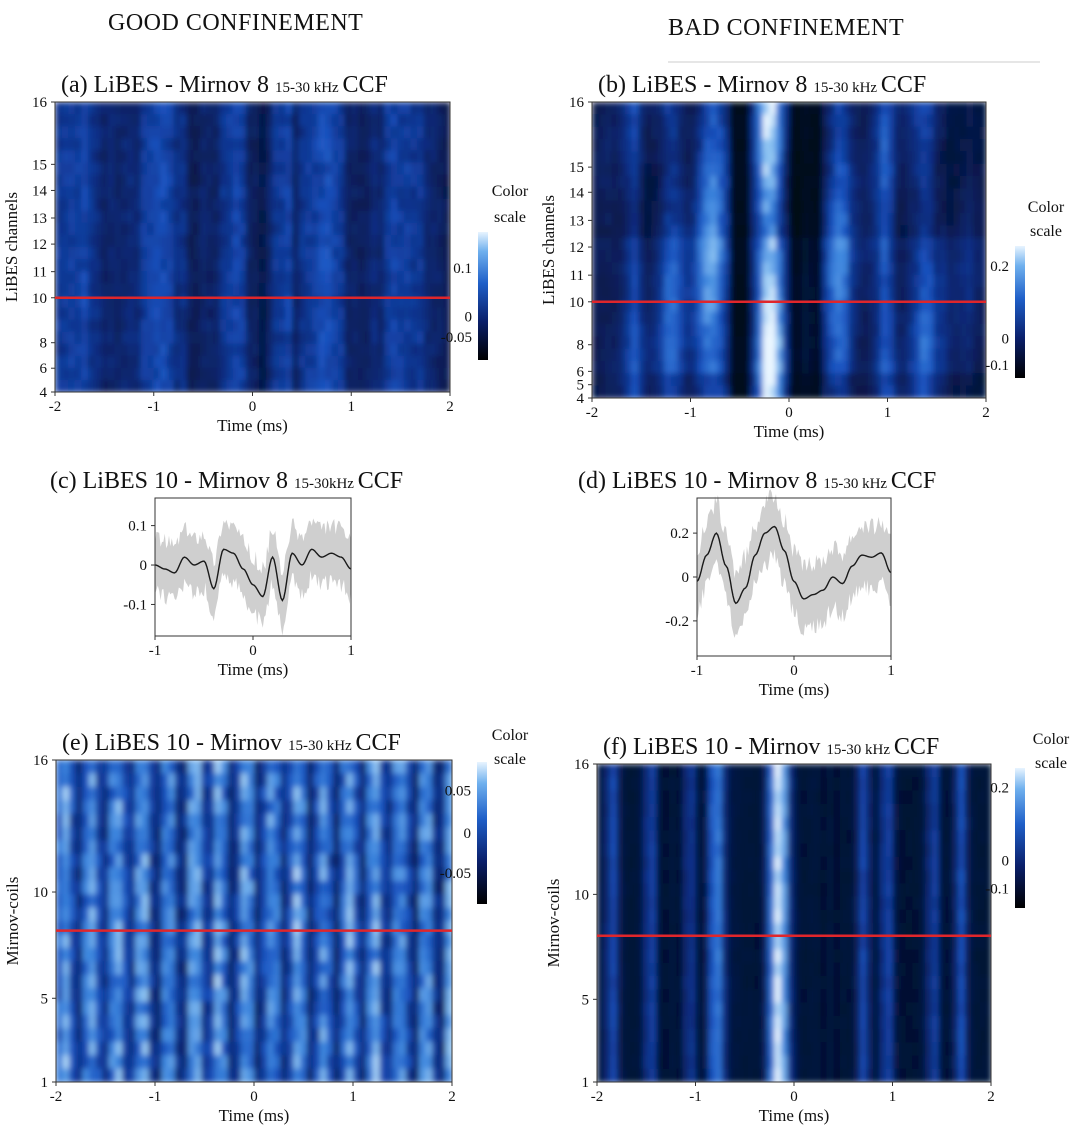 This screenshot has width=1080, height=1128. I want to click on colorbar-tick-label: 0.05, so click(458, 791).